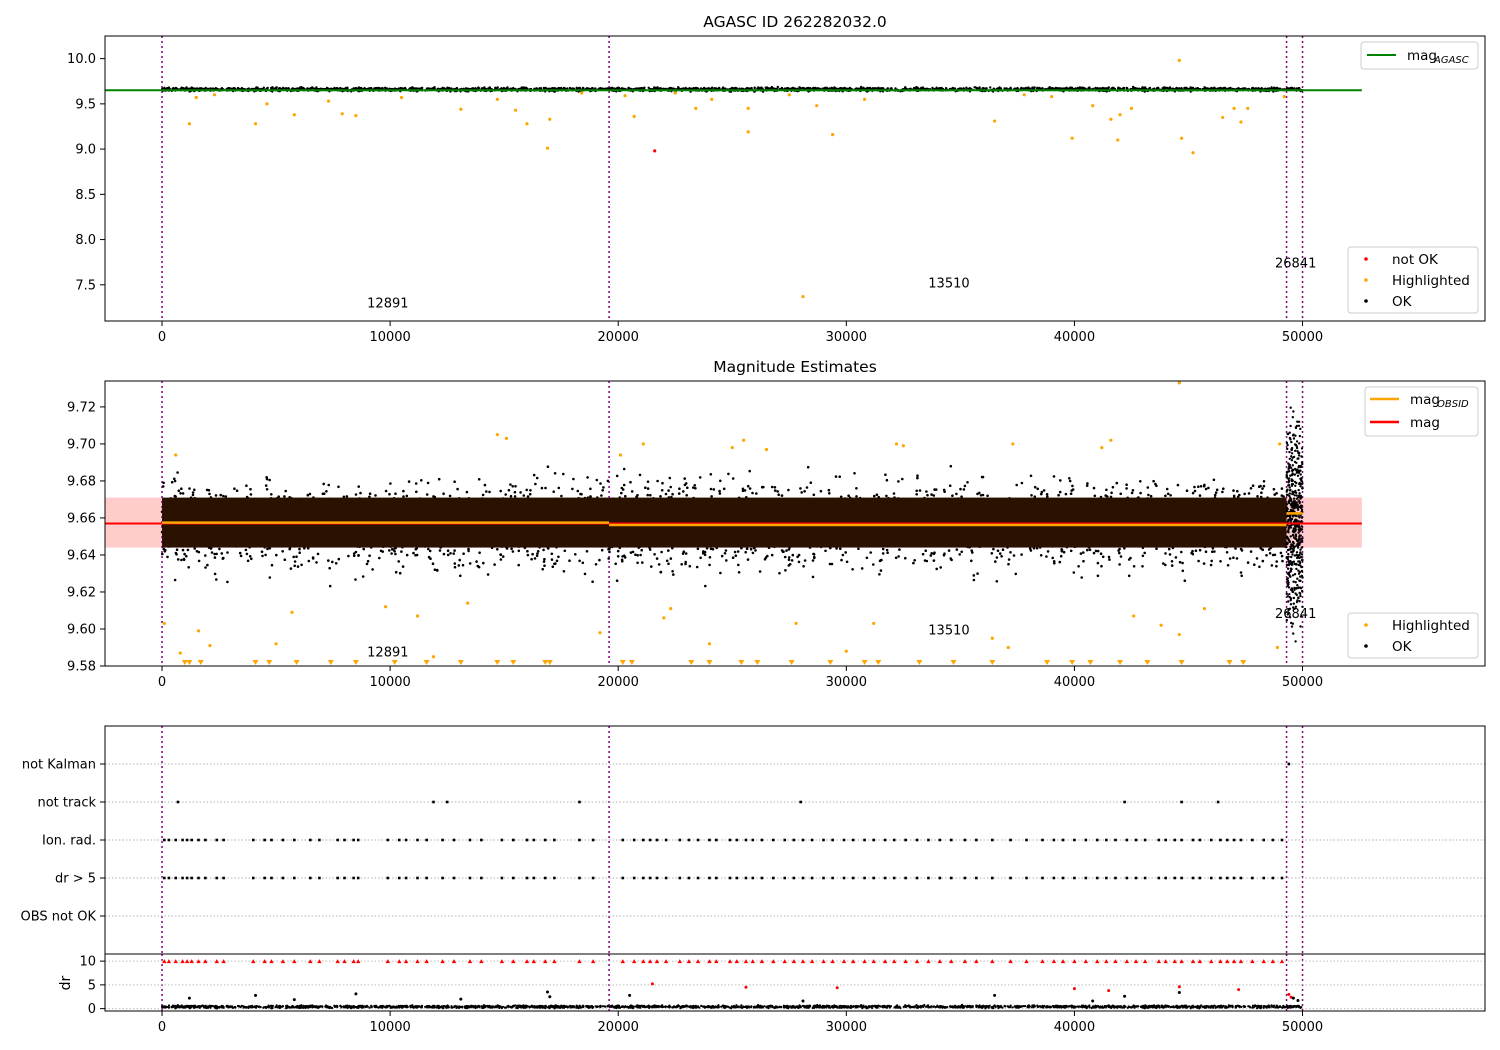  What do you see at coordinates (1451, 60) in the screenshot?
I see `legend-mag-agasc-subscript: AGASC` at bounding box center [1451, 60].